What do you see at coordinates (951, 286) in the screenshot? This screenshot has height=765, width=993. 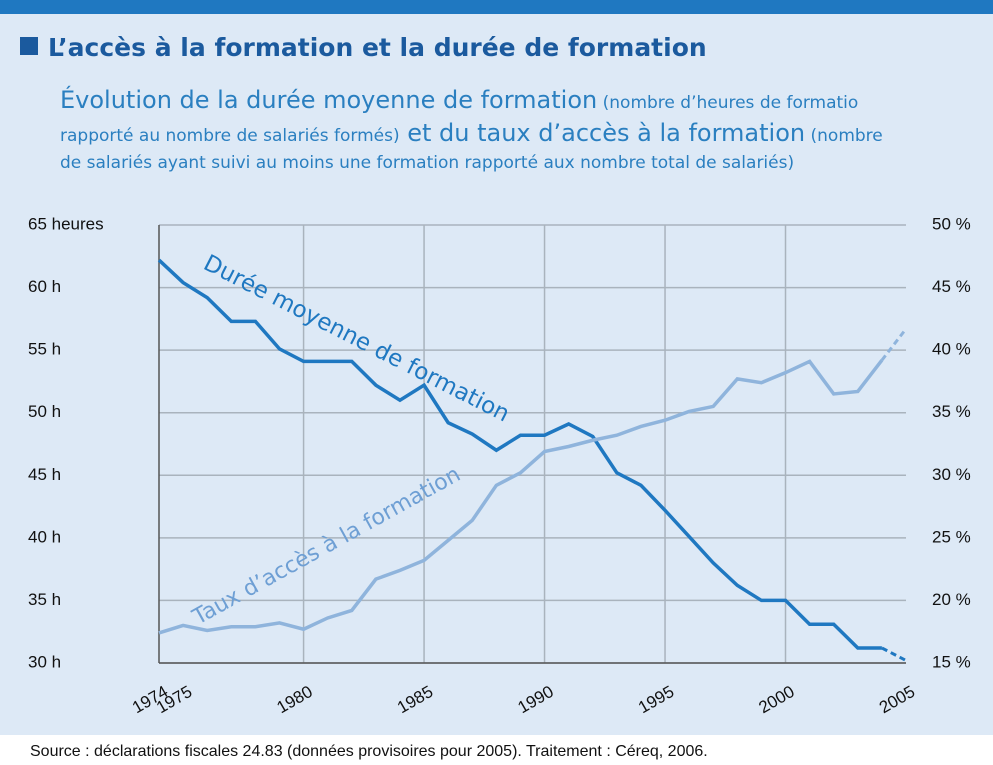 I see `y2-tick-label: 45 %` at bounding box center [951, 286].